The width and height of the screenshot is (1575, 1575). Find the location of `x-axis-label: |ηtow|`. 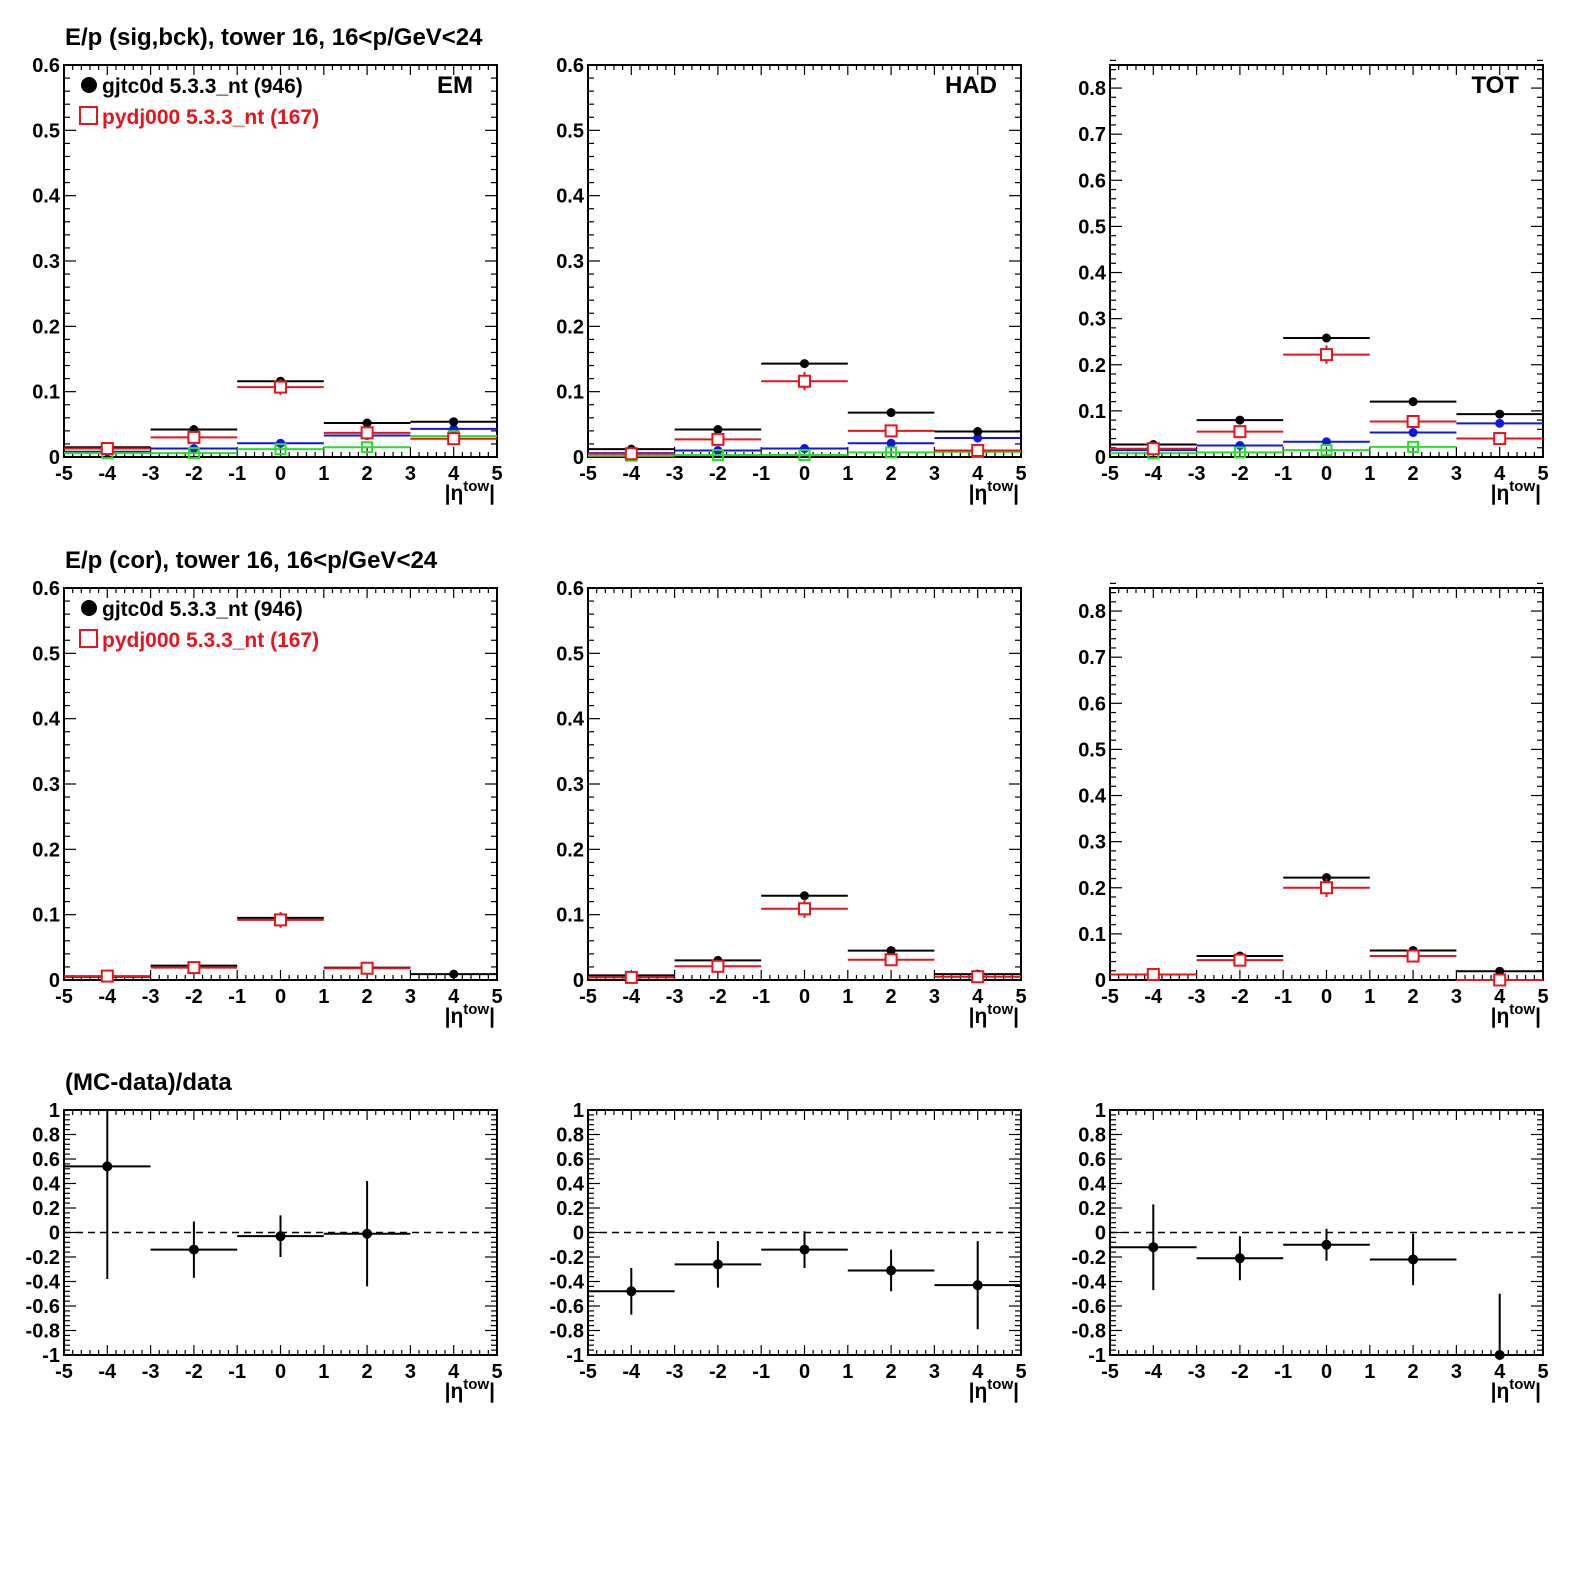

x-axis-label: |ηtow| is located at coordinates (470, 491).